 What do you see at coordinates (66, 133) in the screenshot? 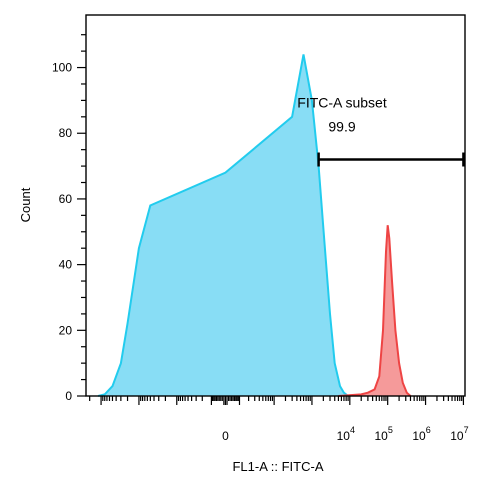
I see `y-tick-label: 80` at bounding box center [66, 133].